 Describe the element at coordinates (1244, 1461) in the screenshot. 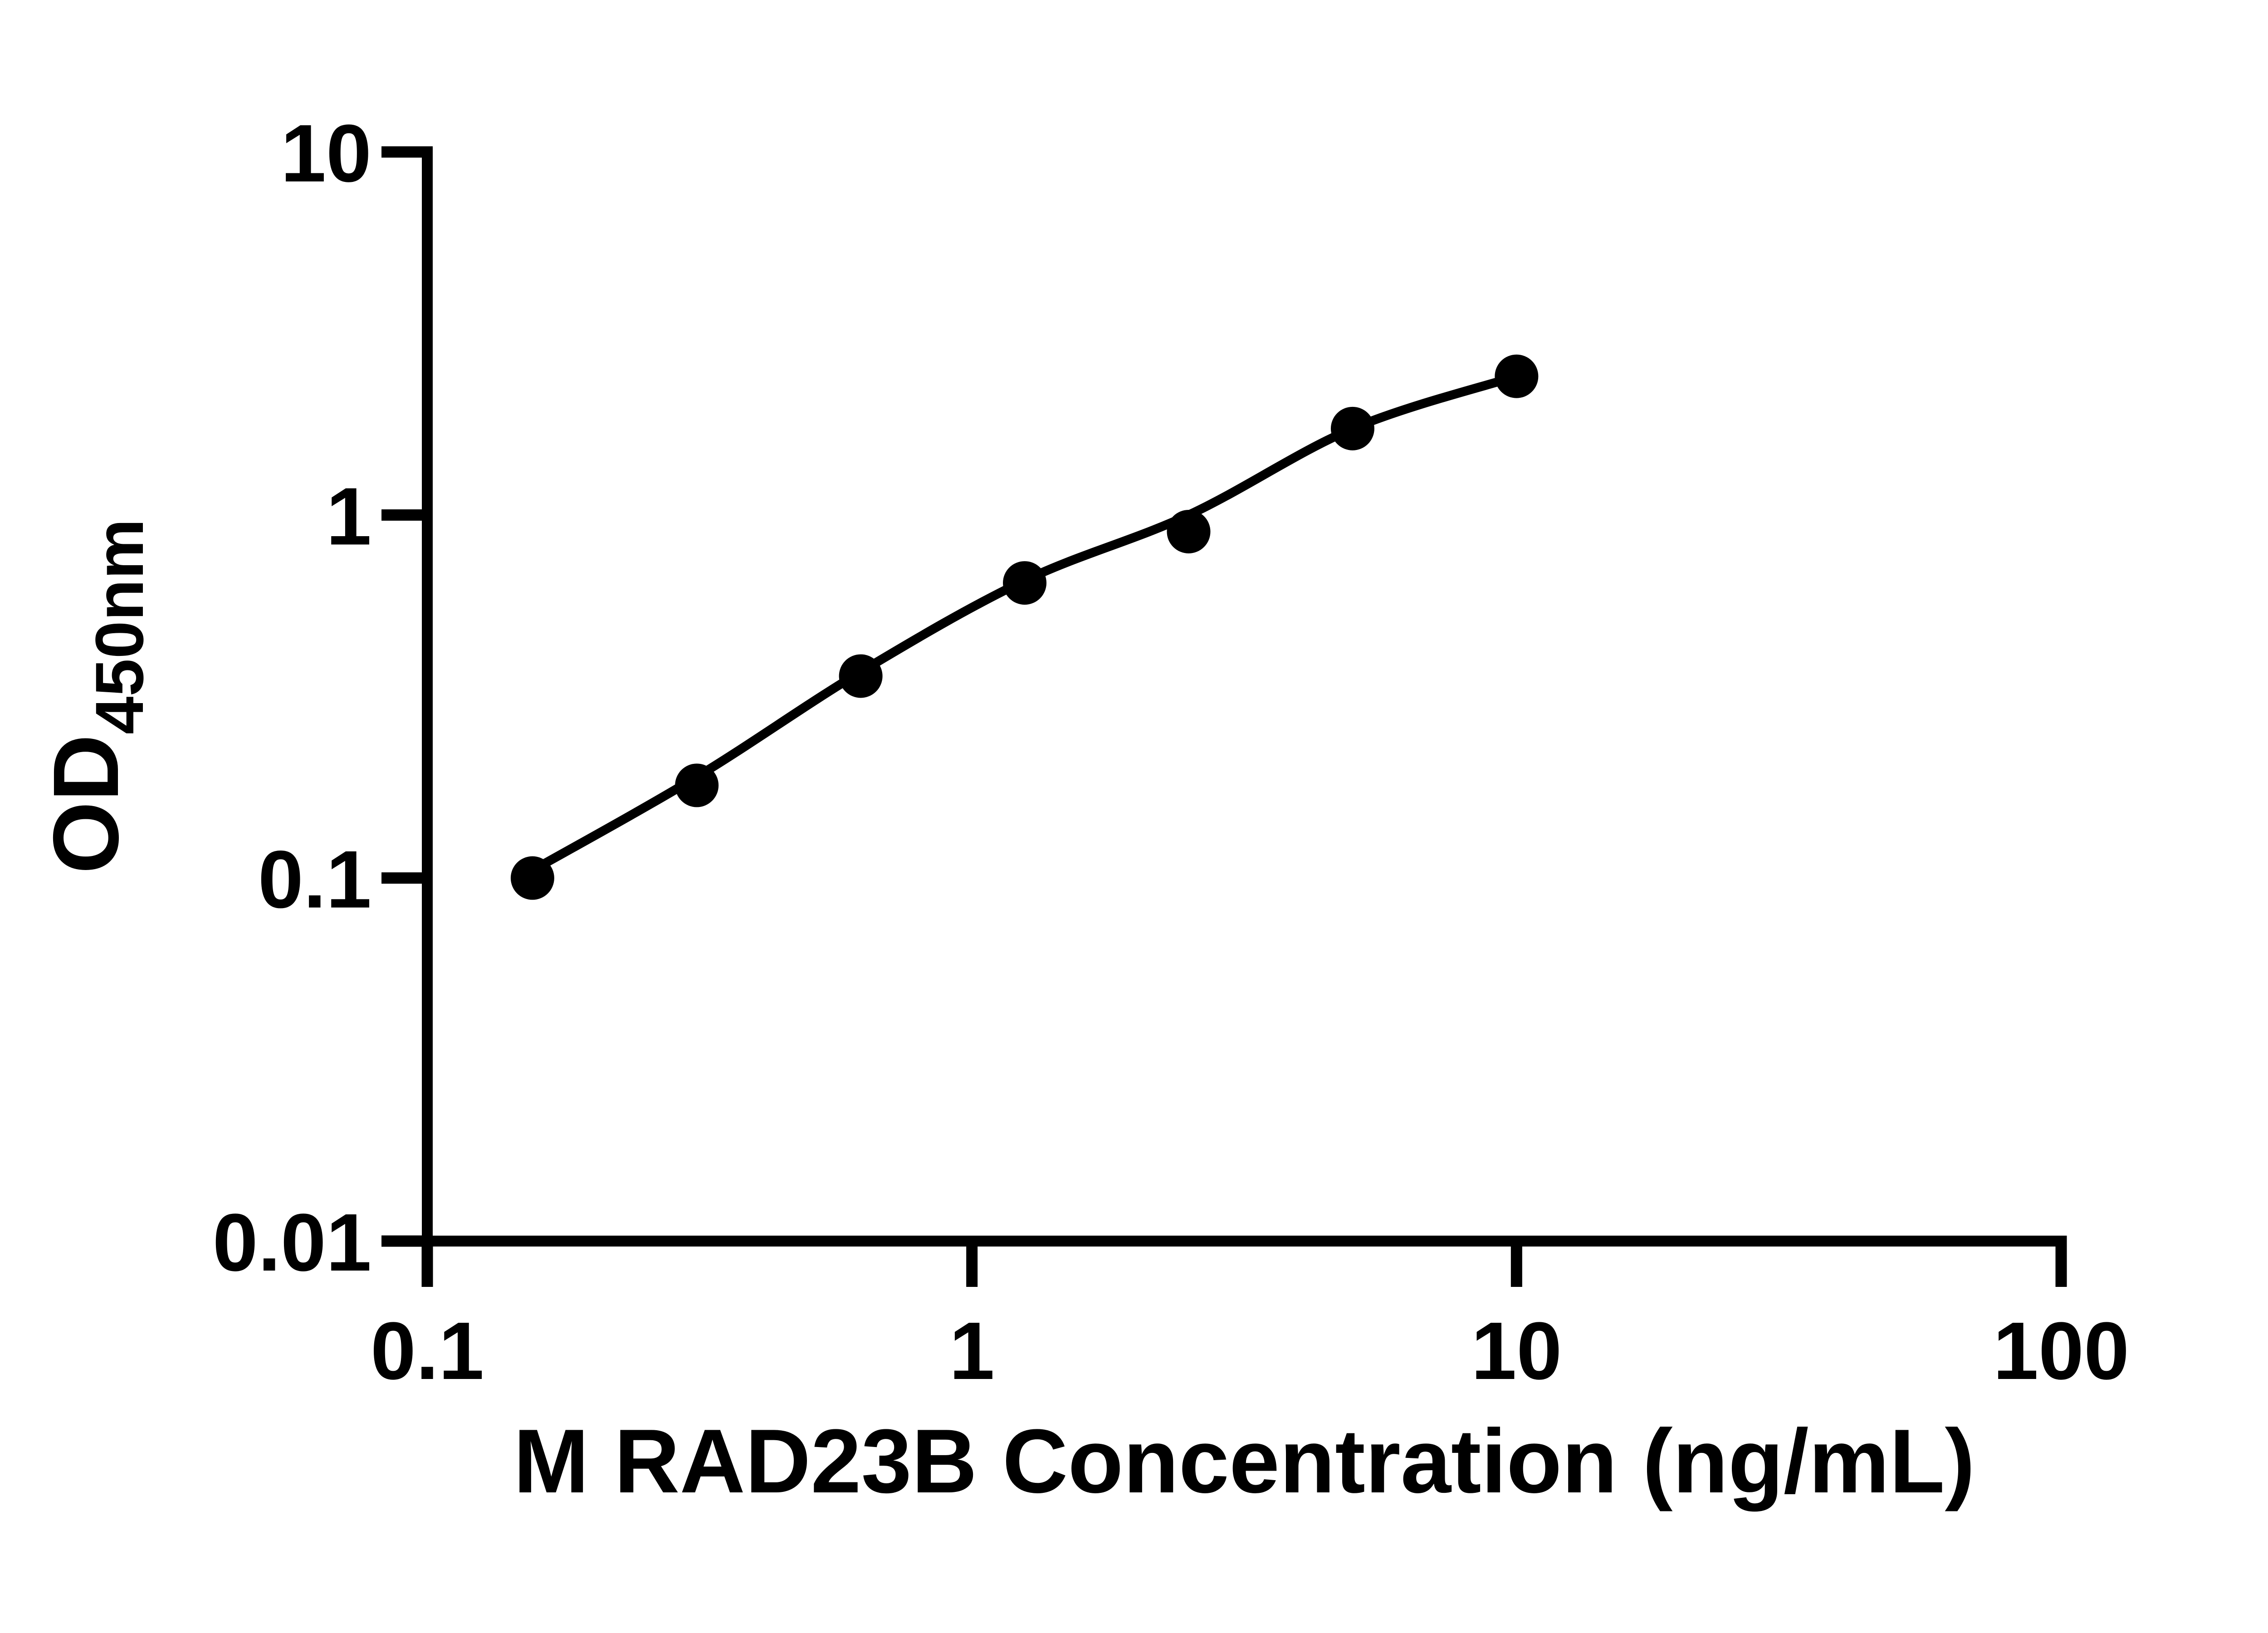

I see `x-axis-title: M RAD23B Concentration (ng/mL)` at that location.